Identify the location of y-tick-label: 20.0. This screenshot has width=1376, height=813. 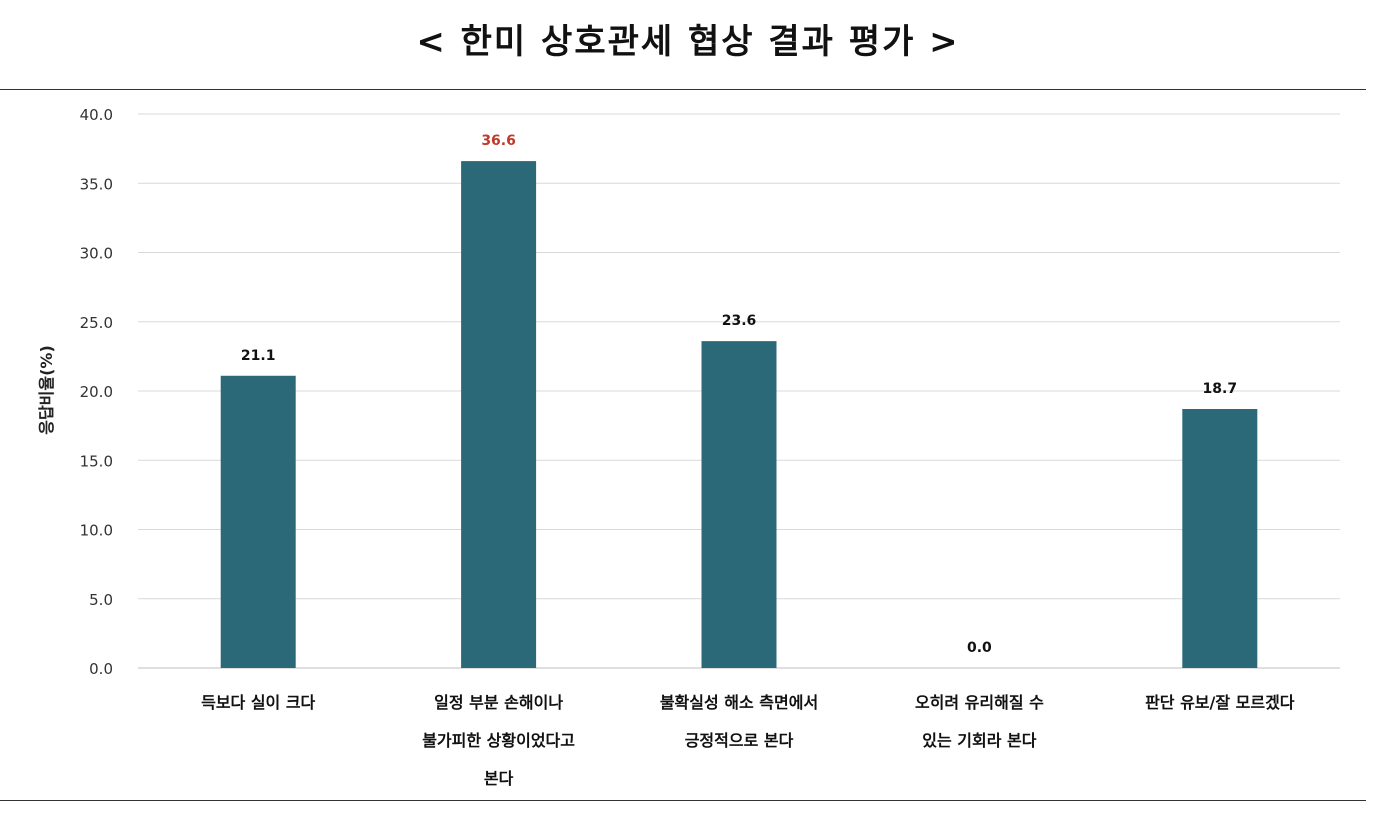
(96, 392).